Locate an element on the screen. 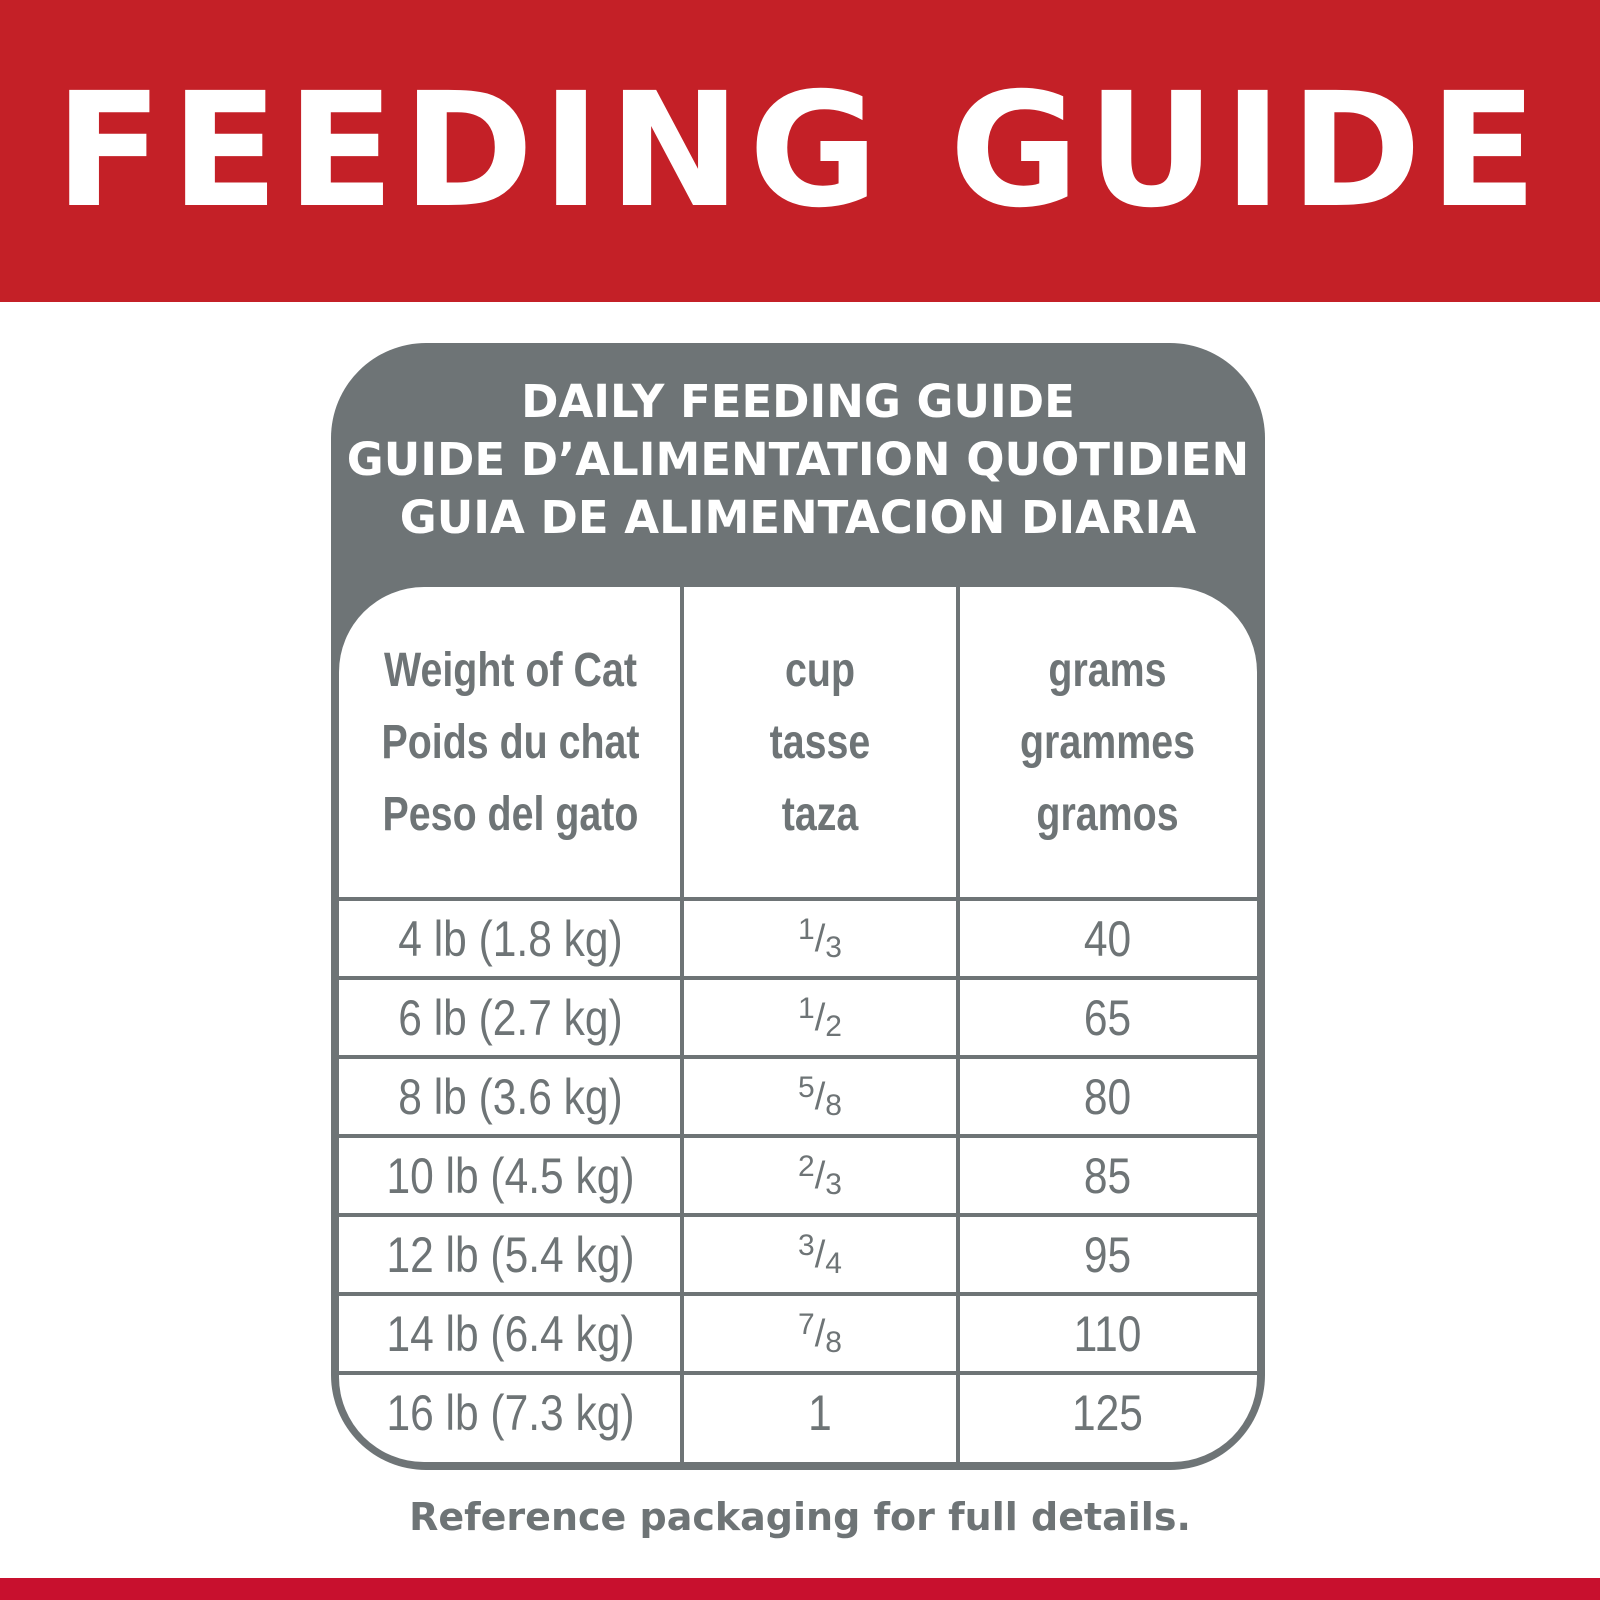 Image resolution: width=1600 pixels, height=1600 pixels. column-header-line: taza is located at coordinates (820, 814).